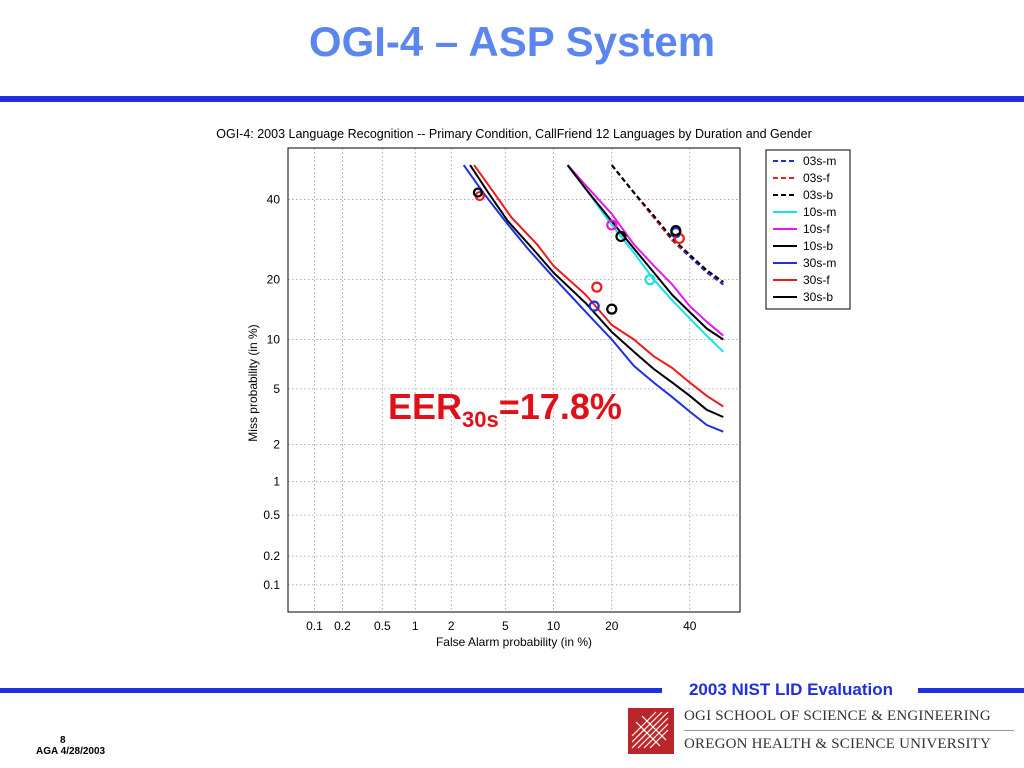 The height and width of the screenshot is (768, 1024). I want to click on eer-annotation: EER30s=17.8%, so click(505, 409).